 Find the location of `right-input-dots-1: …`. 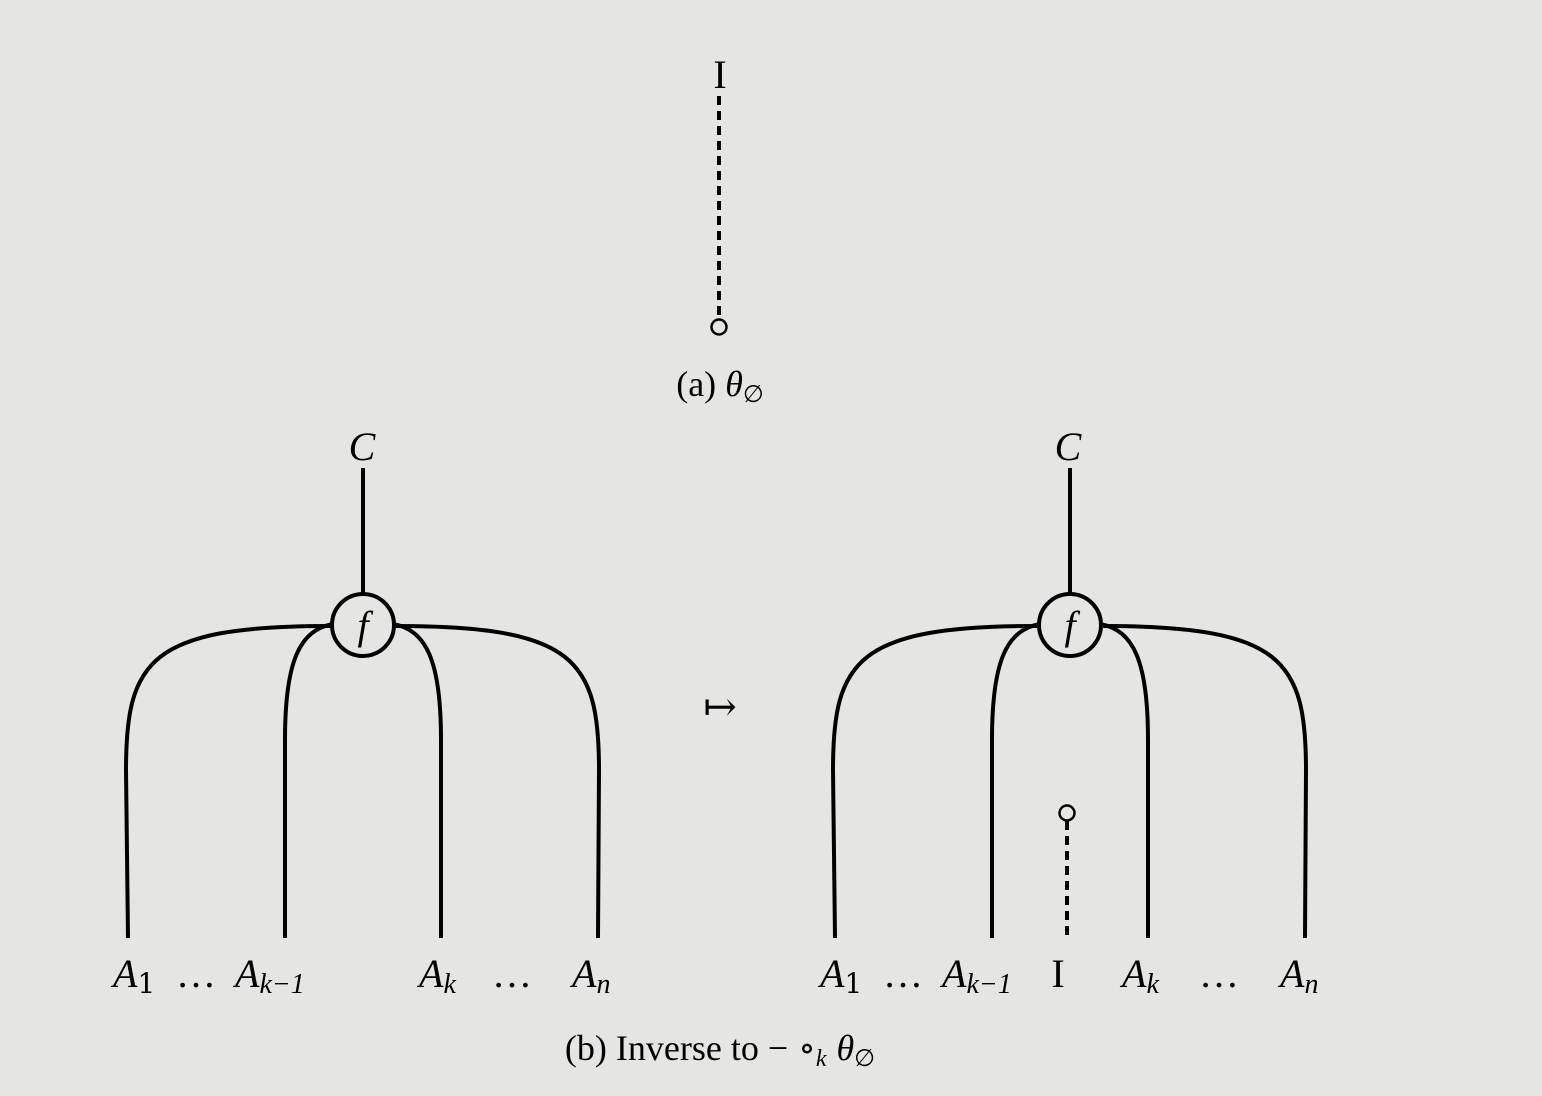

right-input-dots-1: … is located at coordinates (903, 973).